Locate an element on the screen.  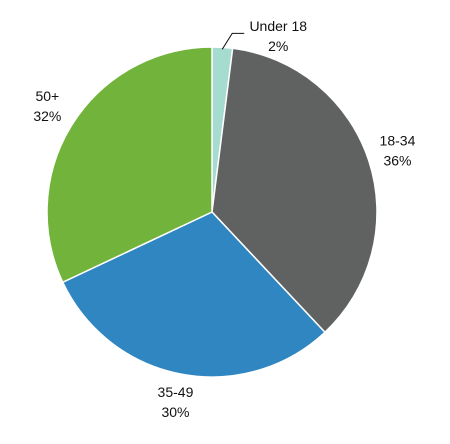
slice-value-label: 36% is located at coordinates (397, 160).